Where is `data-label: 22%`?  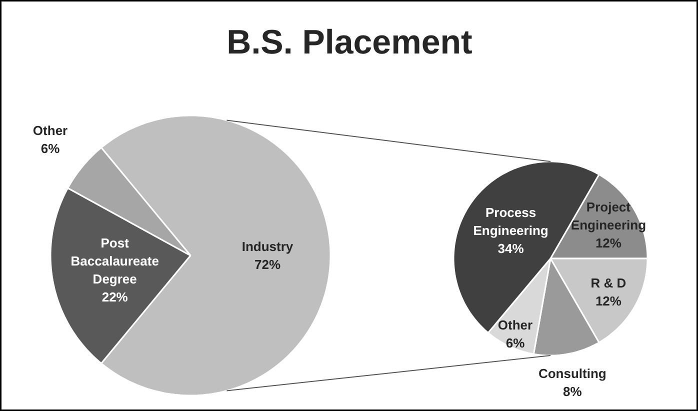 data-label: 22% is located at coordinates (115, 296).